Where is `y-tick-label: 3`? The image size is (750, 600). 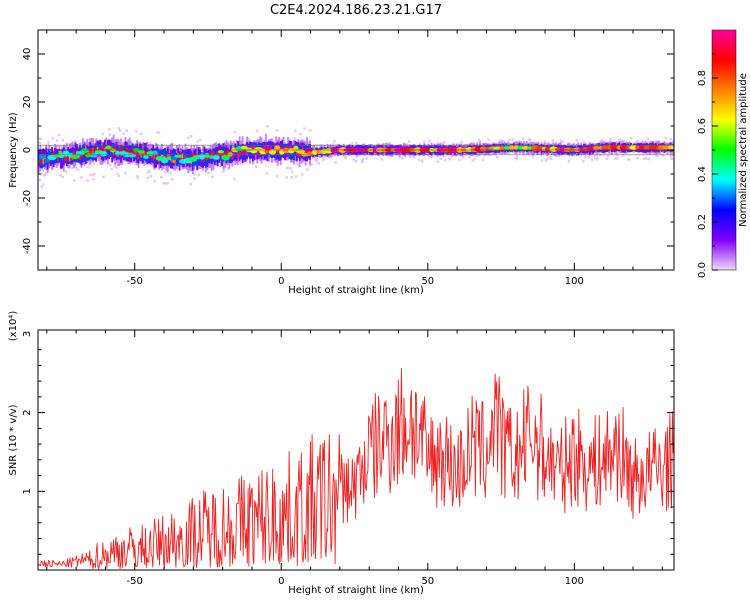 y-tick-label: 3 is located at coordinates (27, 334).